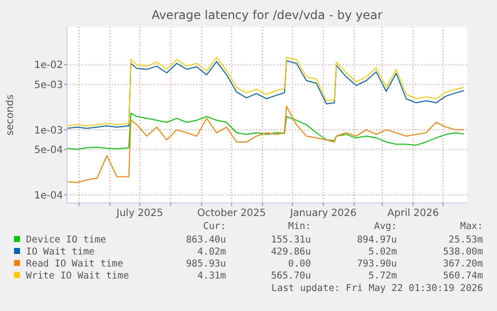 The image size is (497, 311). Describe the element at coordinates (211, 276) in the screenshot. I see `text: 4.31m` at that location.